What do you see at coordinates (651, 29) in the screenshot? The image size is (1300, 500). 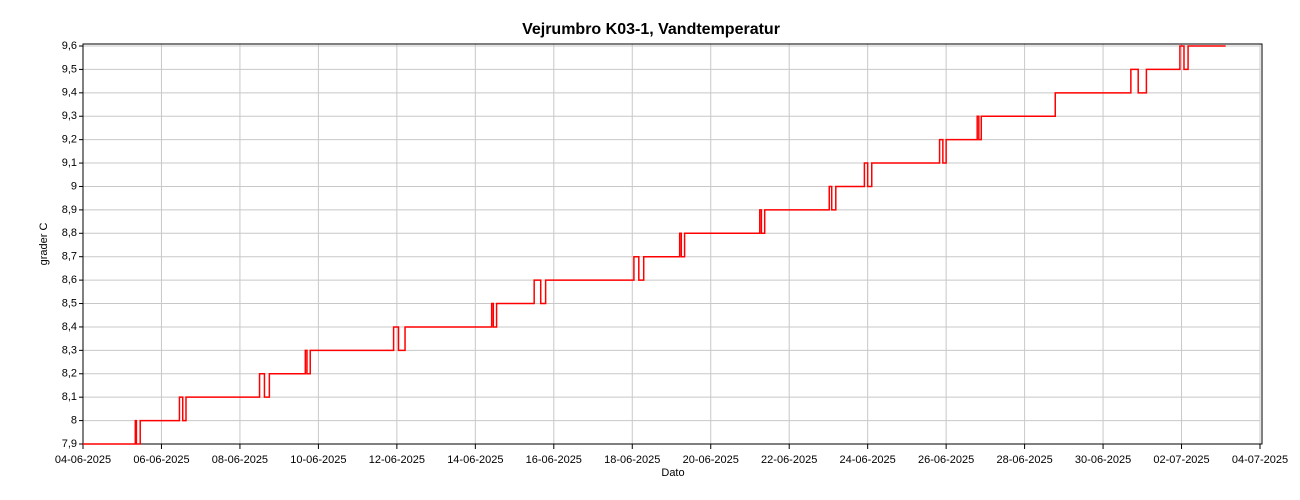 I see `chart-title: Vejrumbro K03-1, Vandtemperatur` at bounding box center [651, 29].